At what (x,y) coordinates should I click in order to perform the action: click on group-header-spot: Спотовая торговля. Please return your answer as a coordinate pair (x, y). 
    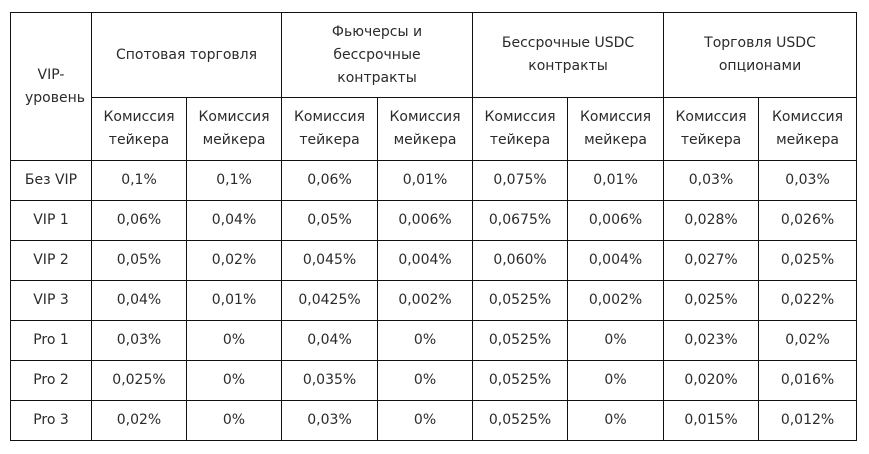
    Looking at the image, I should click on (186, 55).